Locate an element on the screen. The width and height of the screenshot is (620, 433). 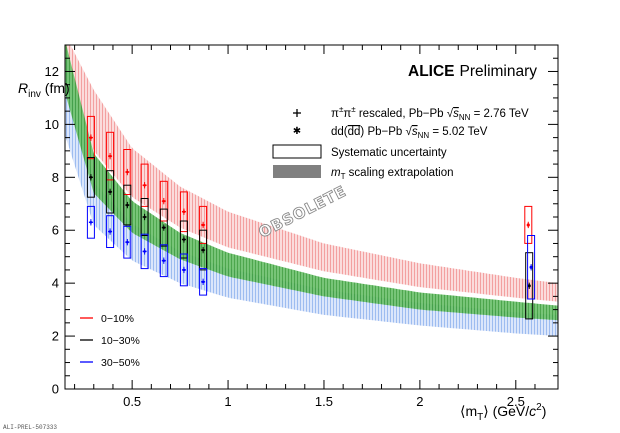
x-axis-title-sup: 2 is located at coordinates (539, 407).